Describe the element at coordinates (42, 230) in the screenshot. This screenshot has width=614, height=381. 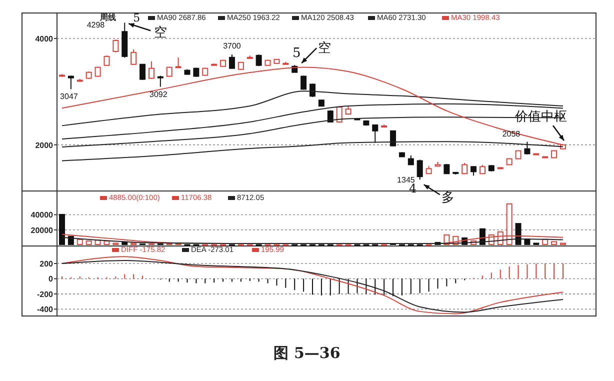
I see `y-tick-label: 20000` at that location.